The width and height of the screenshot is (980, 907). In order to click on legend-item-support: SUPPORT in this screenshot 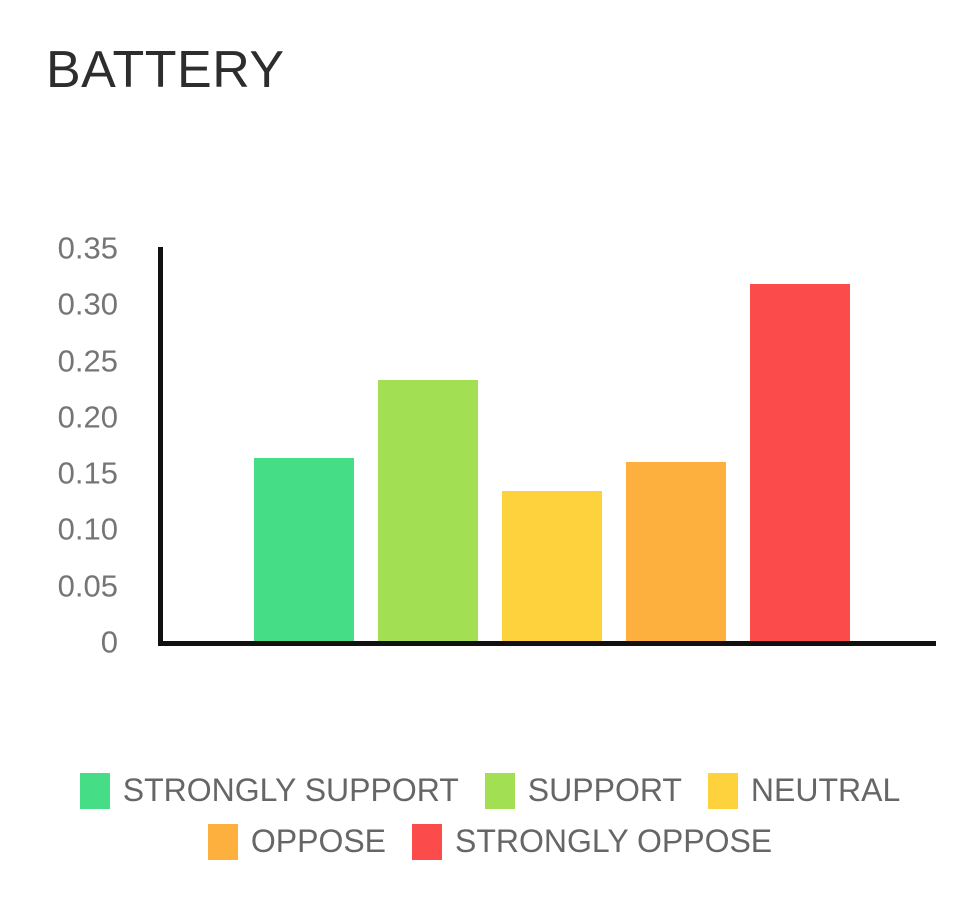, I will do `click(583, 790)`.